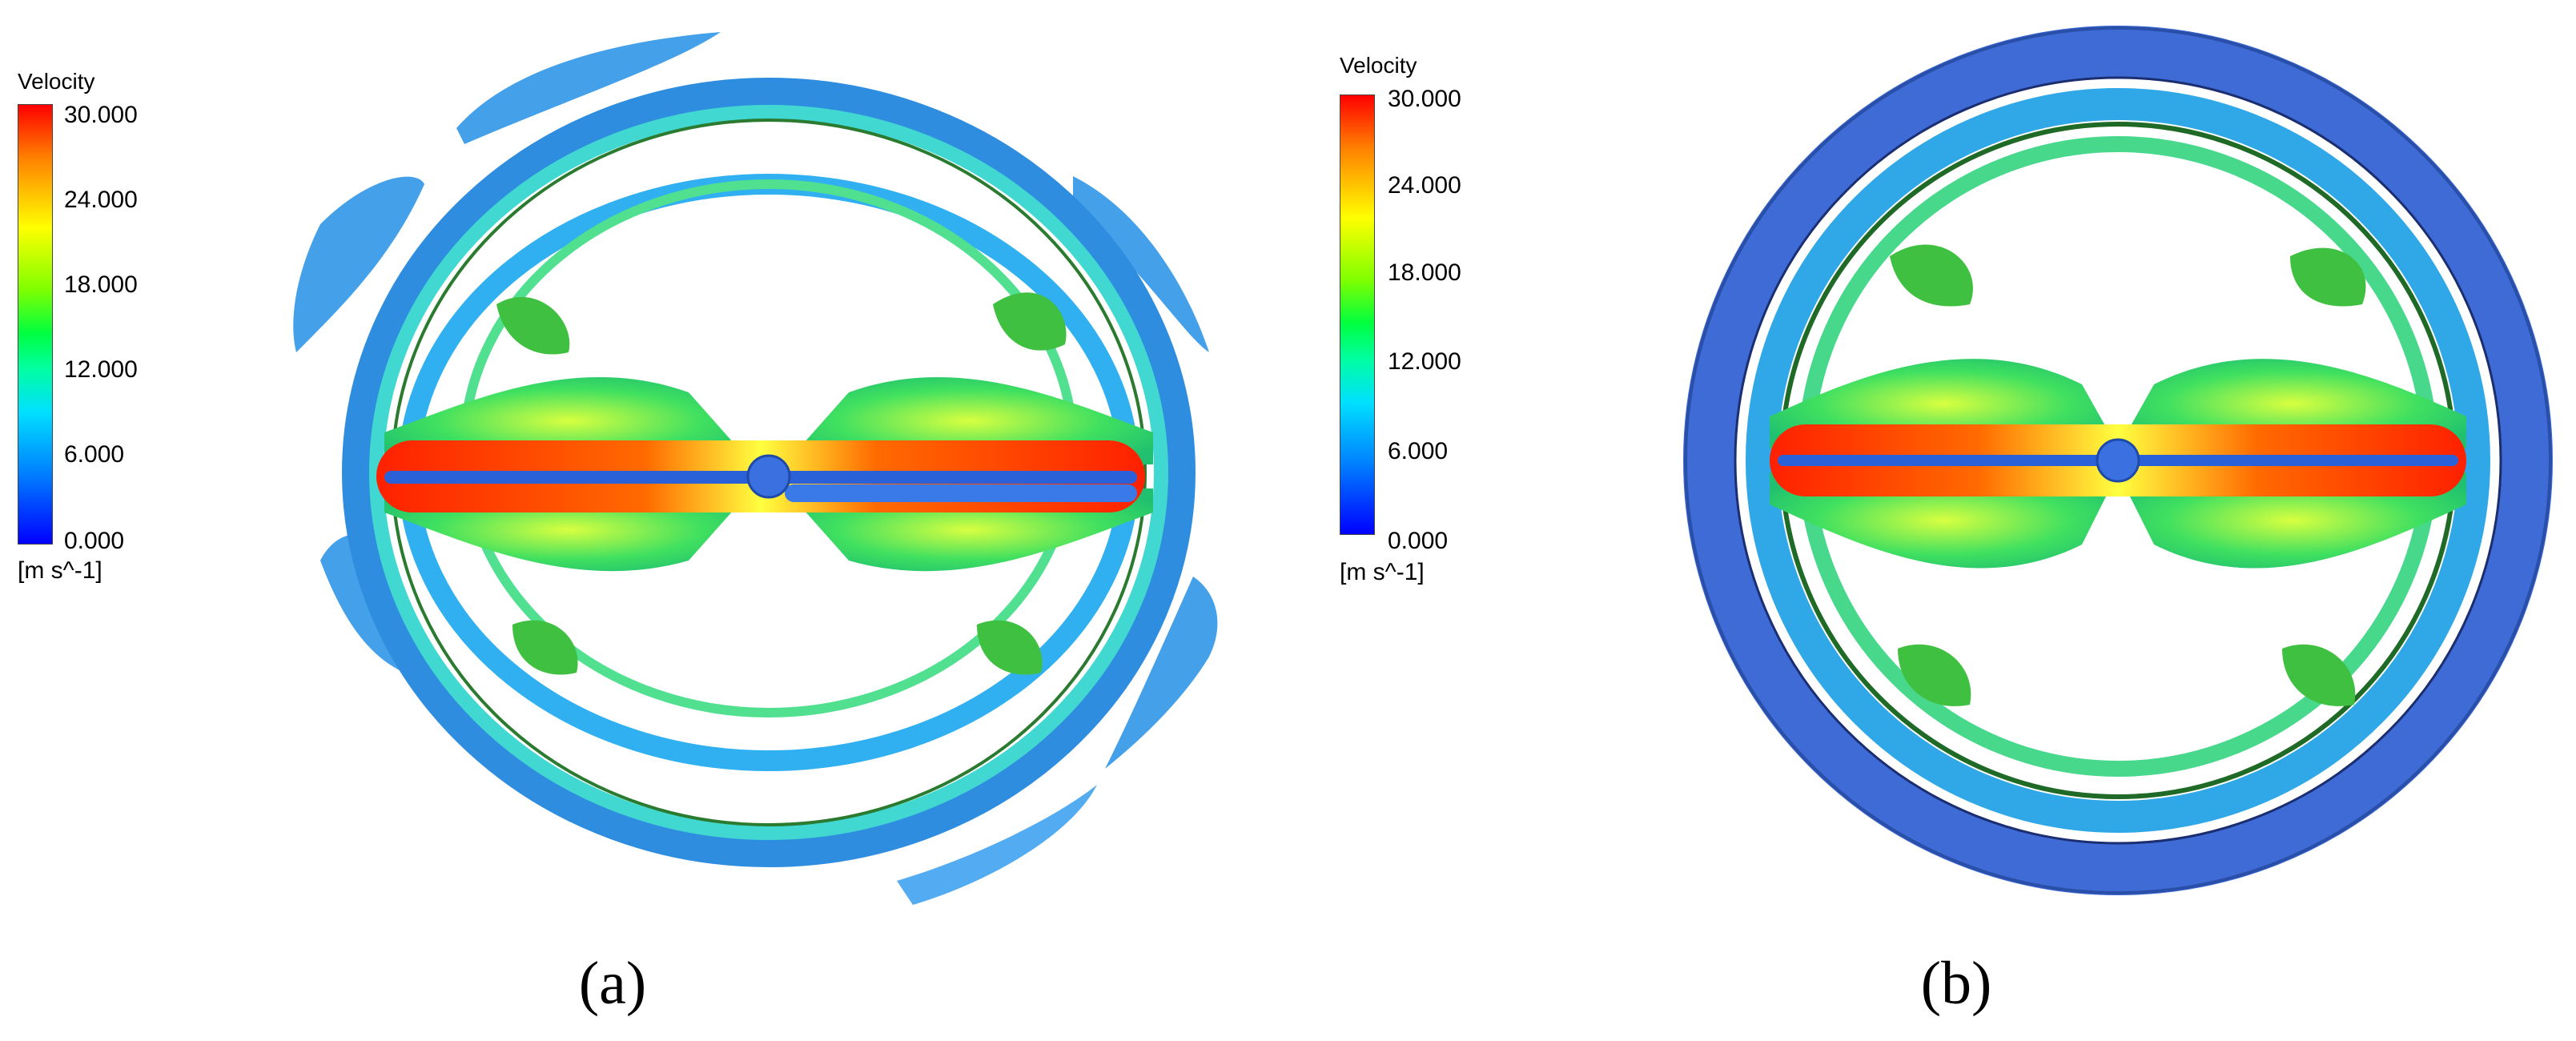  What do you see at coordinates (1357, 314) in the screenshot?
I see `colorbar-b` at bounding box center [1357, 314].